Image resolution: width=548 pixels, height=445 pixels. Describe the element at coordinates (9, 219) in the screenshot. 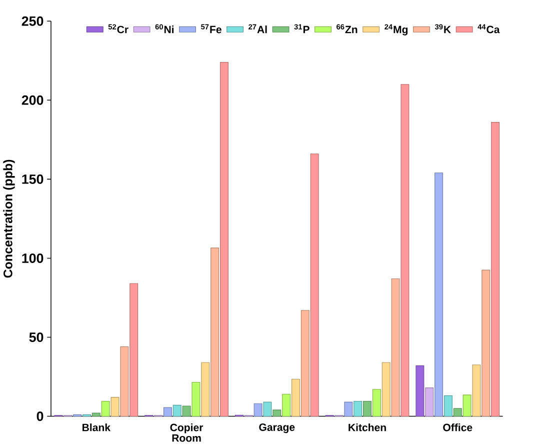

I see `y-axis-title: Concentration (ppb)` at that location.